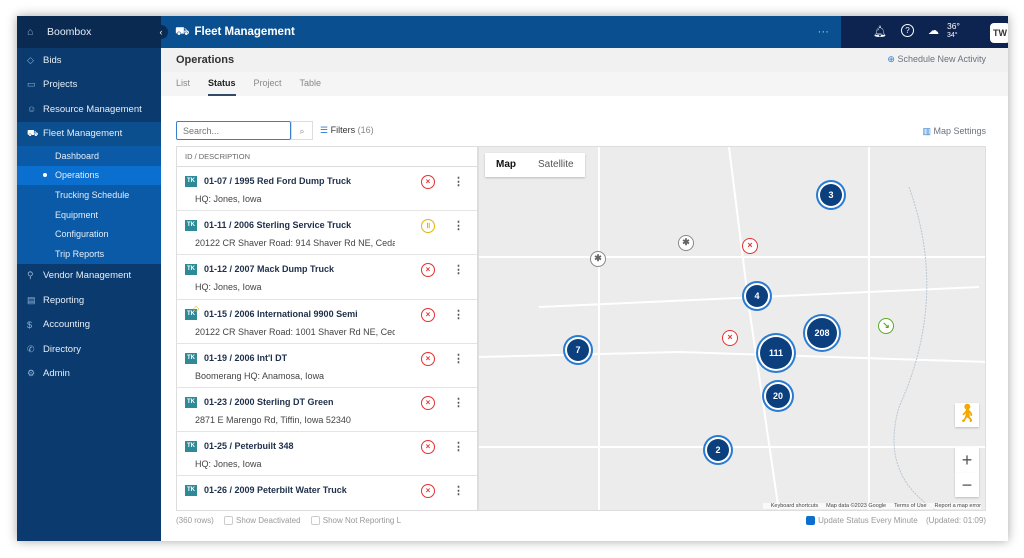  I want to click on show-not-reporting-checkbox, so click(315, 521).